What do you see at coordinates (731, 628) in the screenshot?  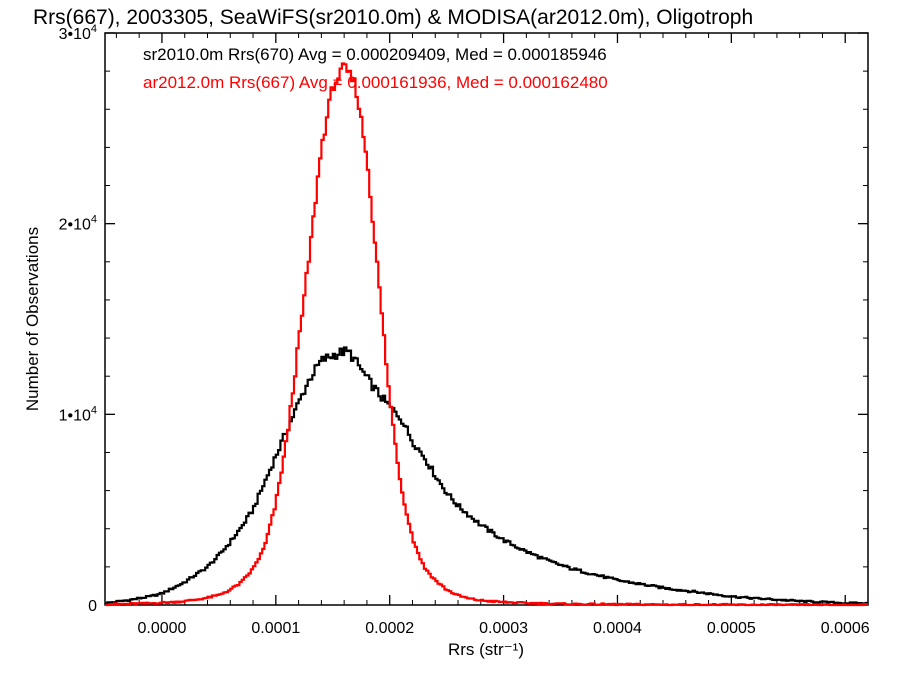 I see `x-tick-label: 0.0005` at bounding box center [731, 628].